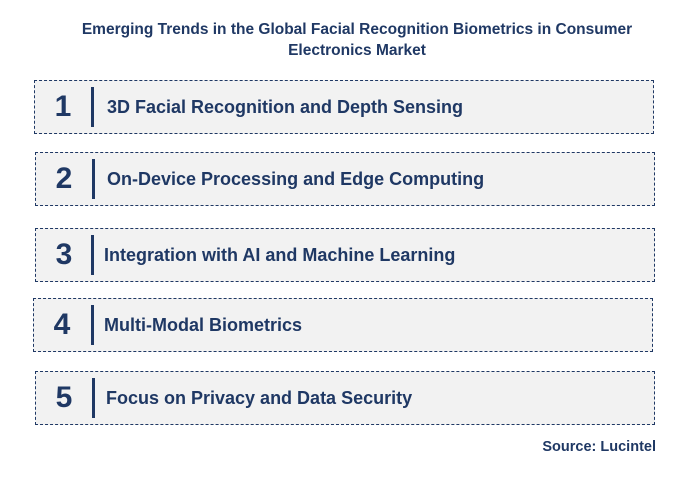 This screenshot has width=700, height=481. I want to click on trend-number: 2, so click(64, 178).